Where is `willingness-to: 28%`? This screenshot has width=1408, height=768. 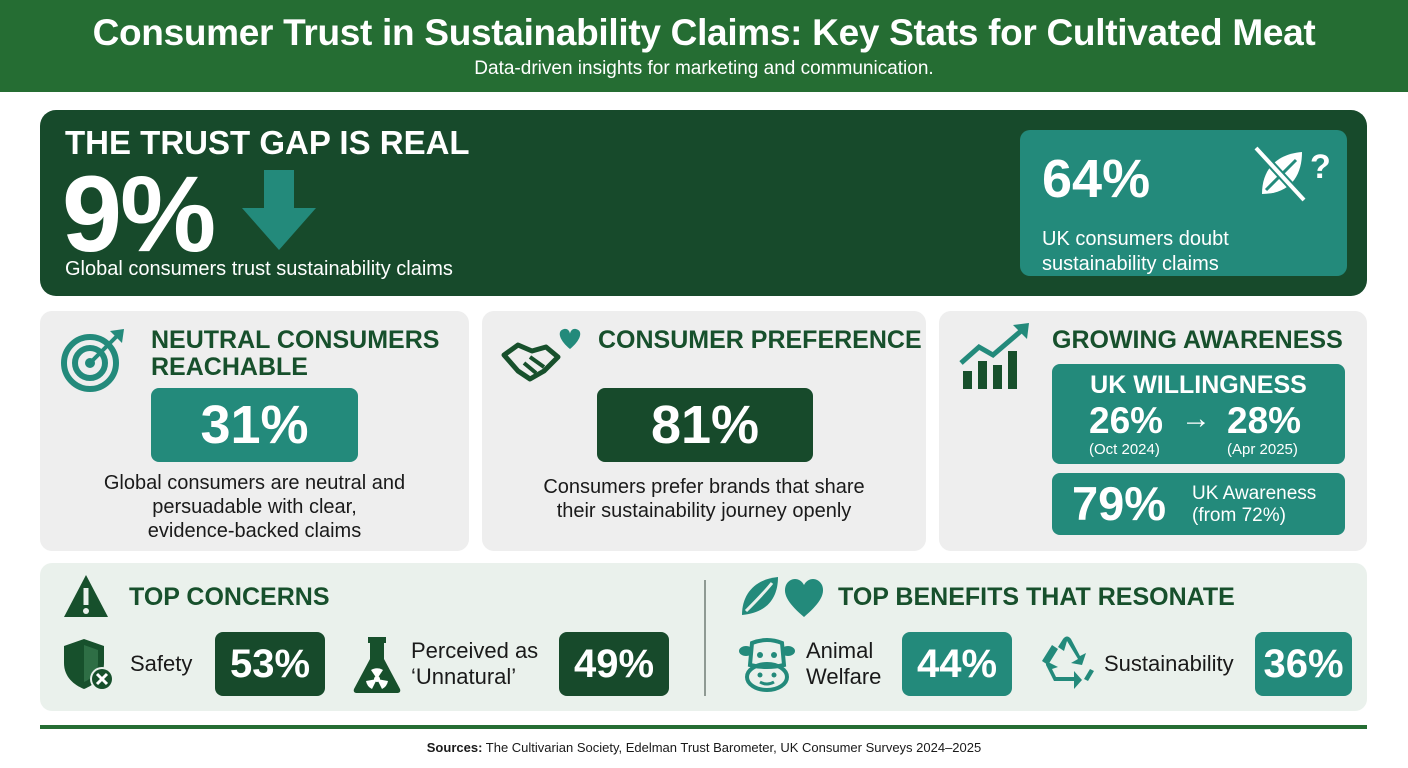 willingness-to: 28% is located at coordinates (1264, 420).